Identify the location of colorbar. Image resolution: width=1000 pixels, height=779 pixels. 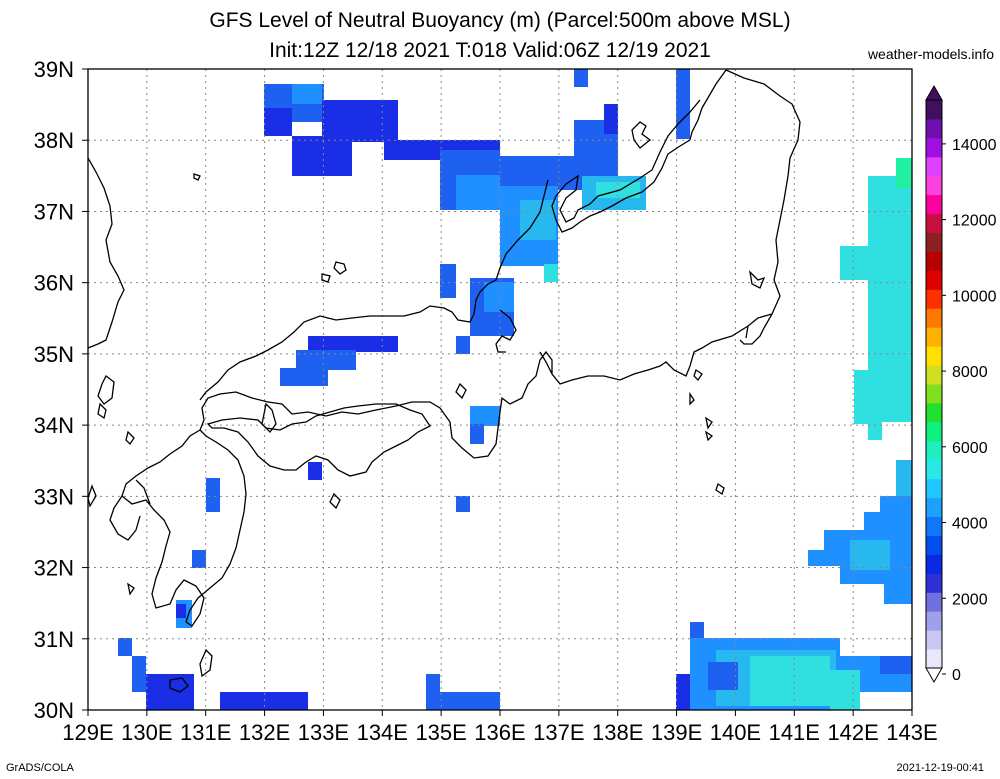
(934, 384).